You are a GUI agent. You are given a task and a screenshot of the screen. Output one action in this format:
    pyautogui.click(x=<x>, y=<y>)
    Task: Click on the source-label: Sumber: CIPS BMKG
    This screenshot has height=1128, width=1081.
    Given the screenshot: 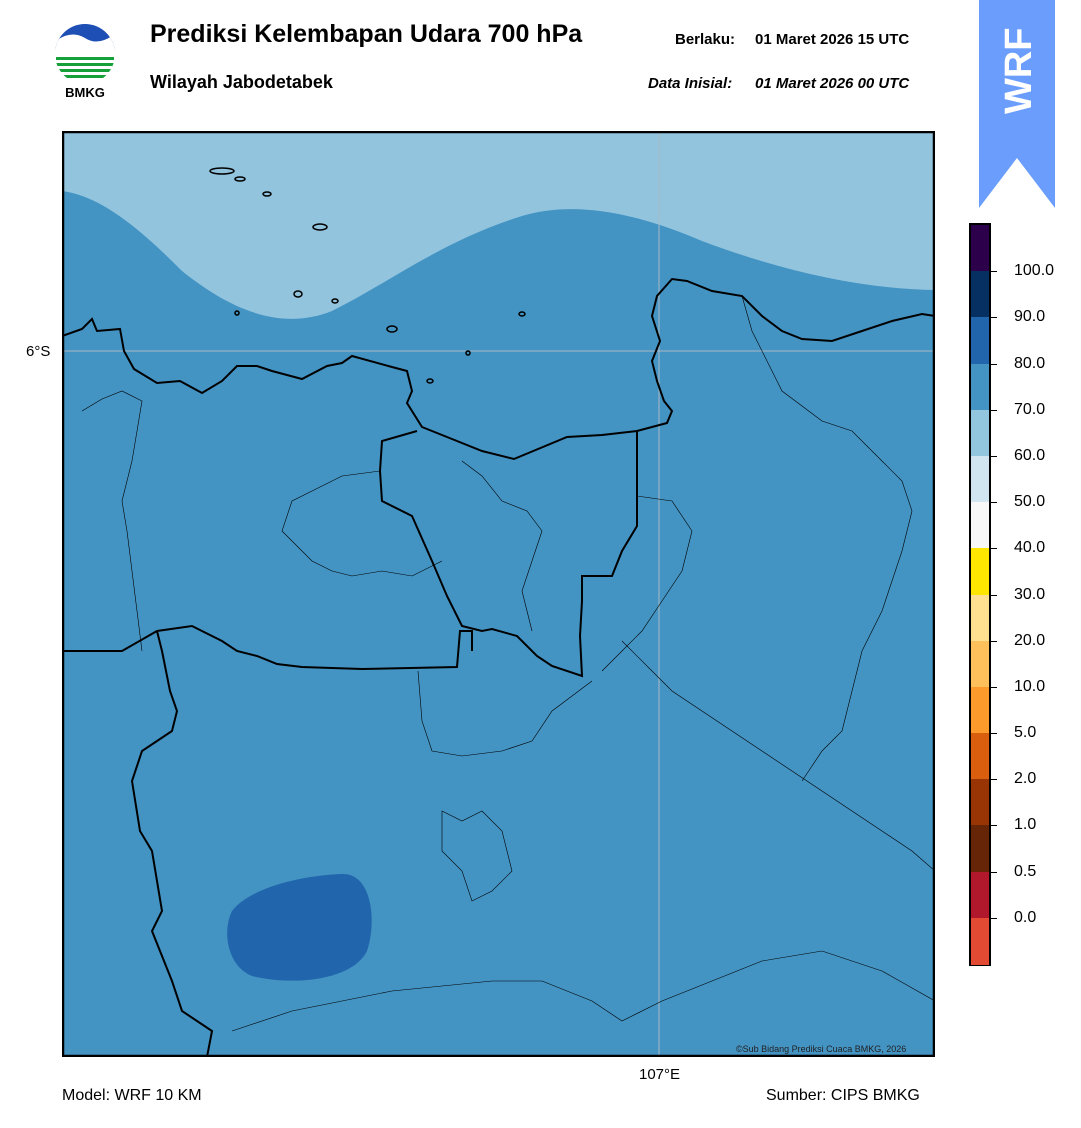 What is the action you would take?
    pyautogui.click(x=843, y=1095)
    